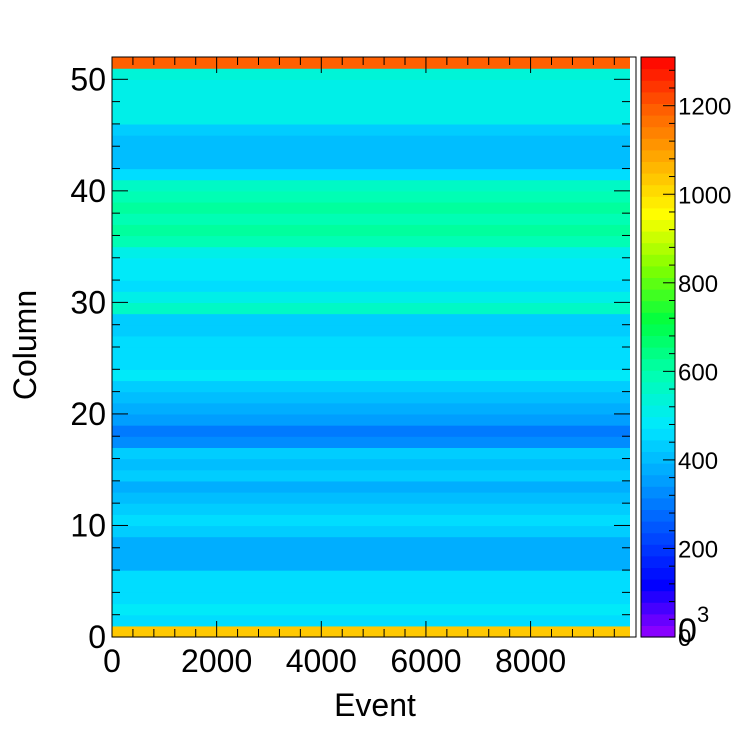  Describe the element at coordinates (216, 661) in the screenshot. I see `x-tick-label: 2000` at that location.